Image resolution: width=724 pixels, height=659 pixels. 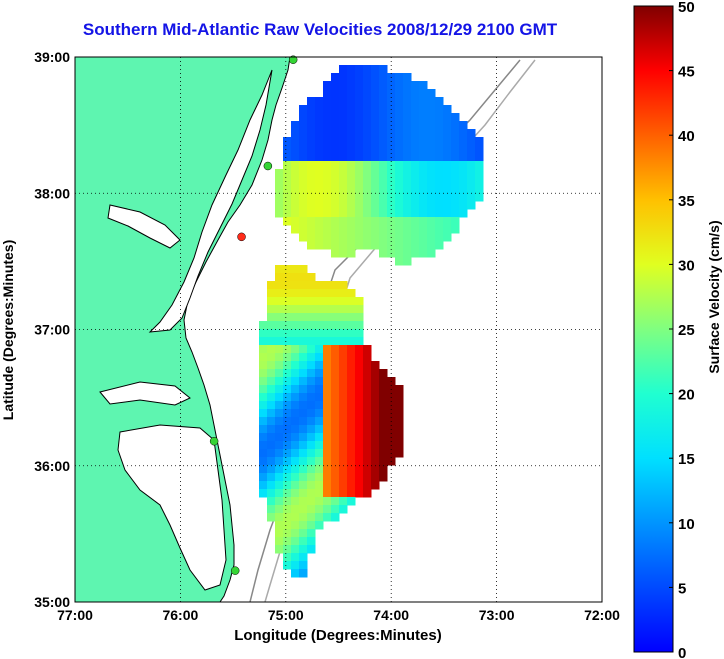 What do you see at coordinates (52, 193) in the screenshot?
I see `y-tick-label: 38:00` at bounding box center [52, 193].